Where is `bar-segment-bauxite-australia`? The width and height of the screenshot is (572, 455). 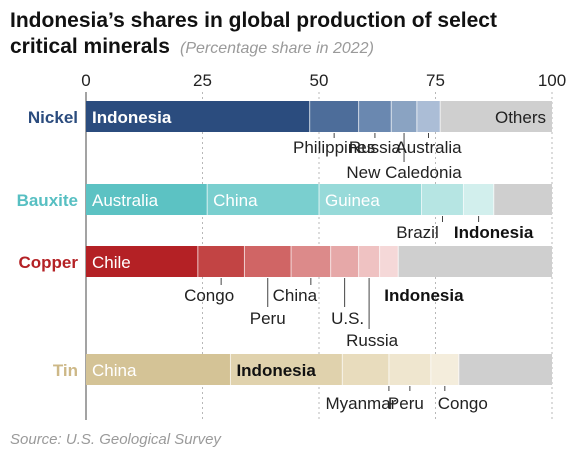 bar-segment-bauxite-australia is located at coordinates (147, 199).